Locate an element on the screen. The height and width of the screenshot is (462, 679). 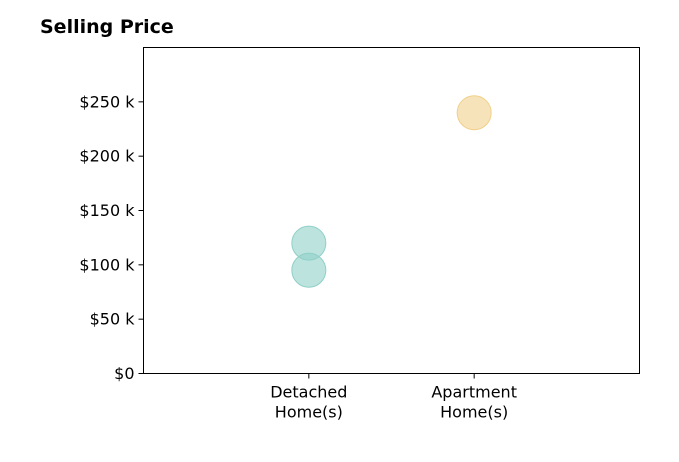
y-tick-label: $100 k is located at coordinates (107, 264).